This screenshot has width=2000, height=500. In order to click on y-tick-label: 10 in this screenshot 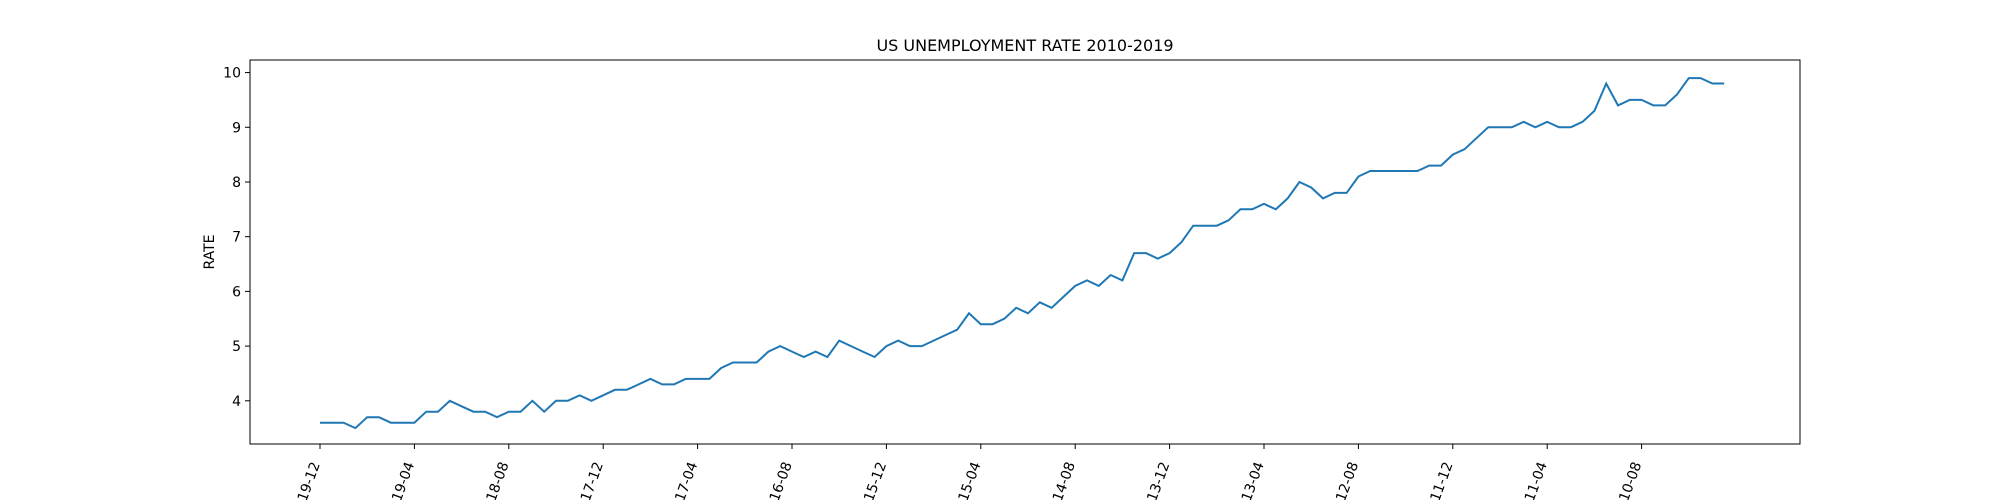, I will do `click(232, 74)`.